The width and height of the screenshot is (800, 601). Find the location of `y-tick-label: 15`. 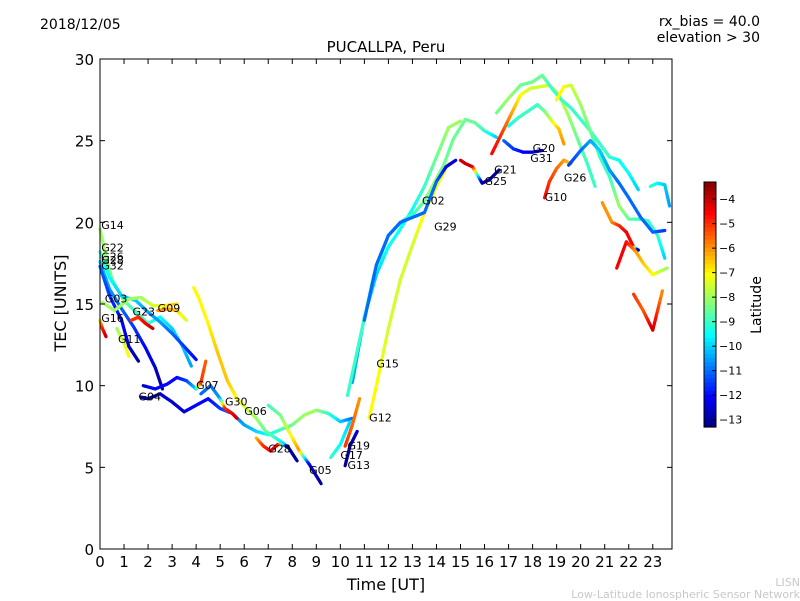

y-tick-label: 15 is located at coordinates (84, 305).